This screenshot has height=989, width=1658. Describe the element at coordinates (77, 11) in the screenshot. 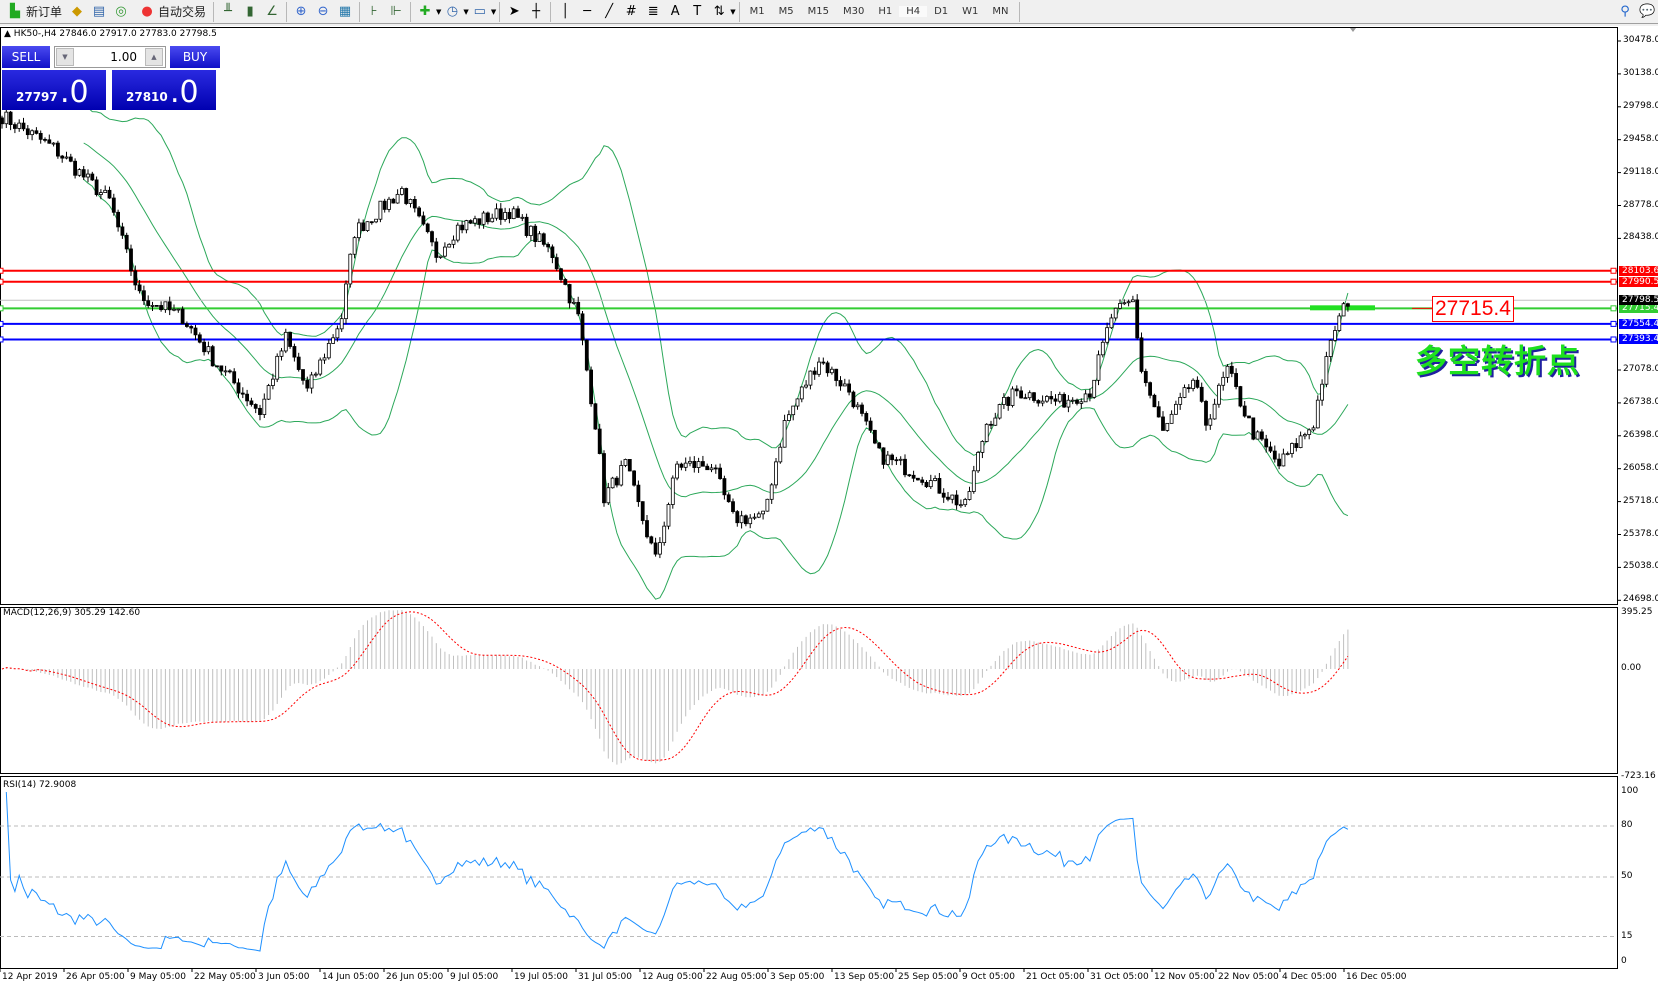

I see `market-watch-icon: ◆` at that location.